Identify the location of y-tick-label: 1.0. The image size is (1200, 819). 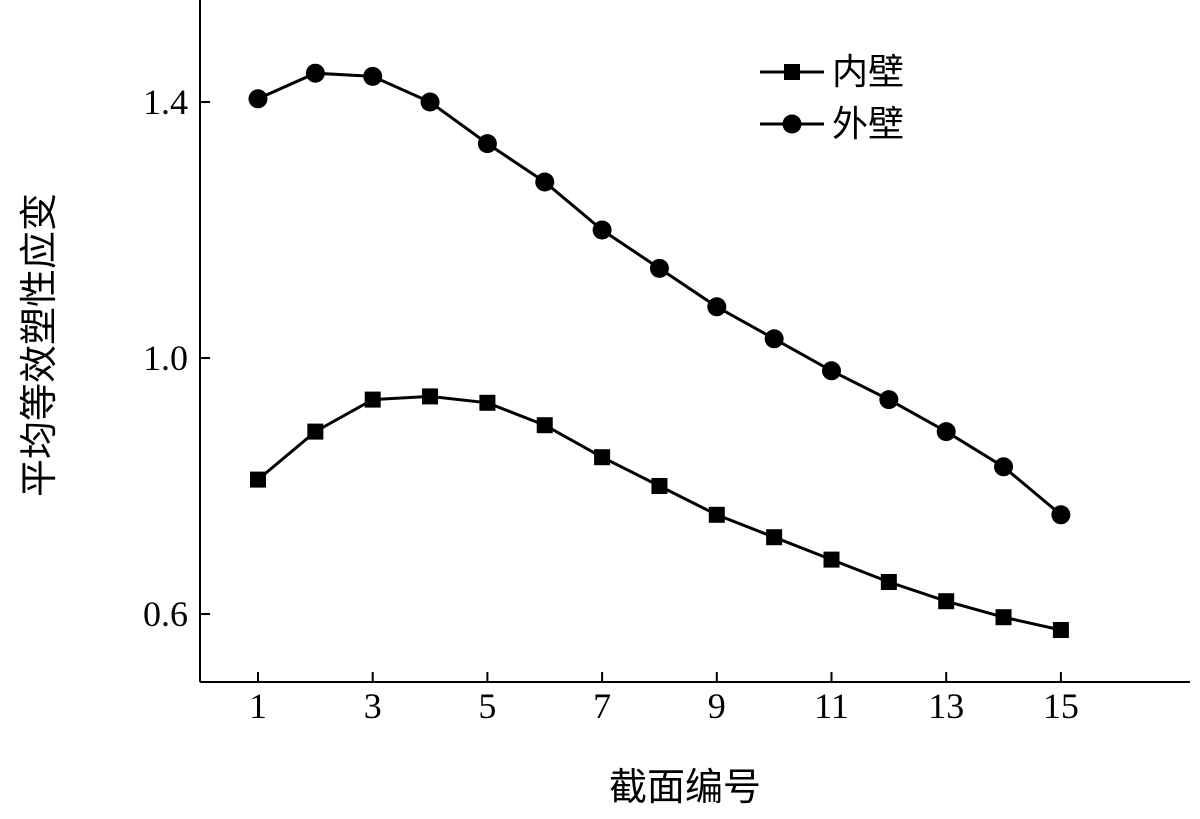
(165, 358).